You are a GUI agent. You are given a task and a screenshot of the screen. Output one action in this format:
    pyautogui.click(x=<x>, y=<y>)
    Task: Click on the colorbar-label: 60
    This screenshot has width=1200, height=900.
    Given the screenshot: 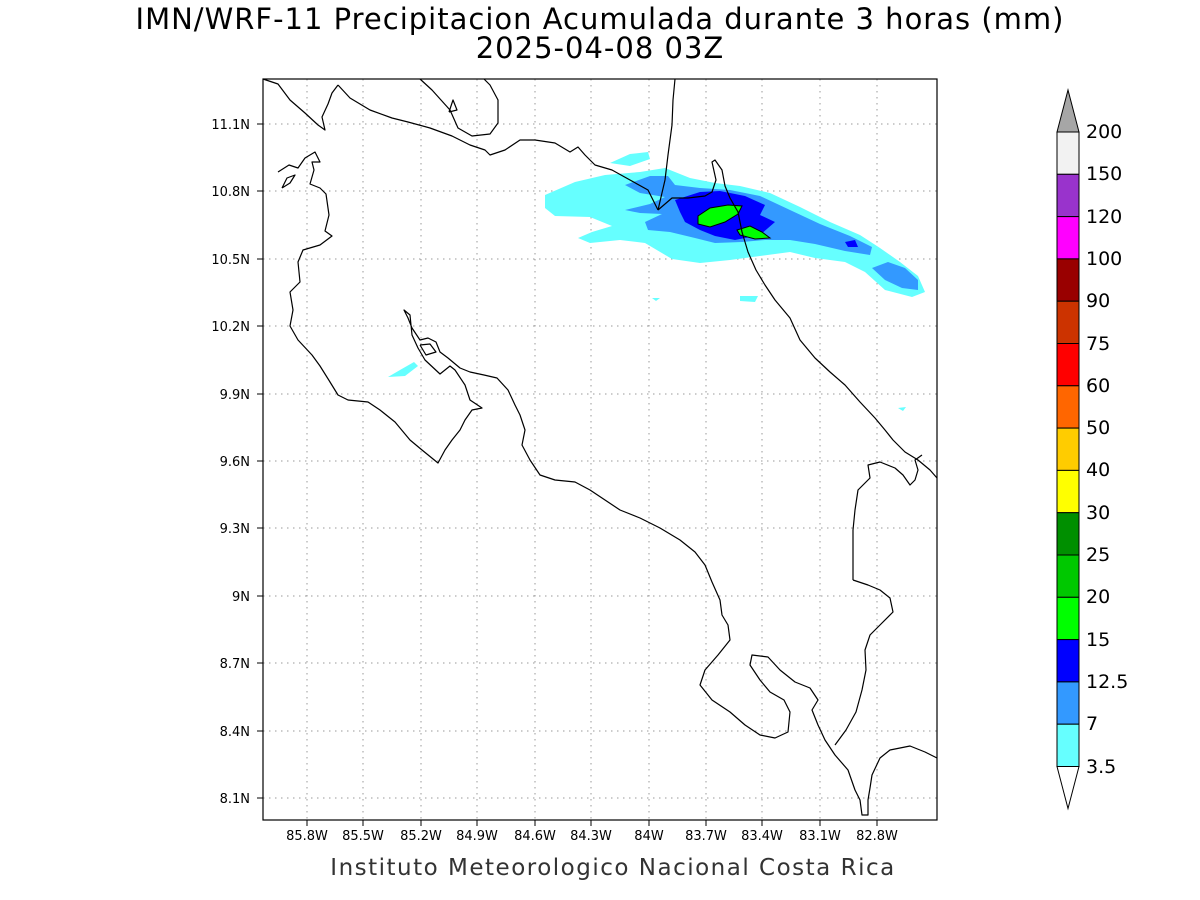 What is the action you would take?
    pyautogui.click(x=1098, y=385)
    